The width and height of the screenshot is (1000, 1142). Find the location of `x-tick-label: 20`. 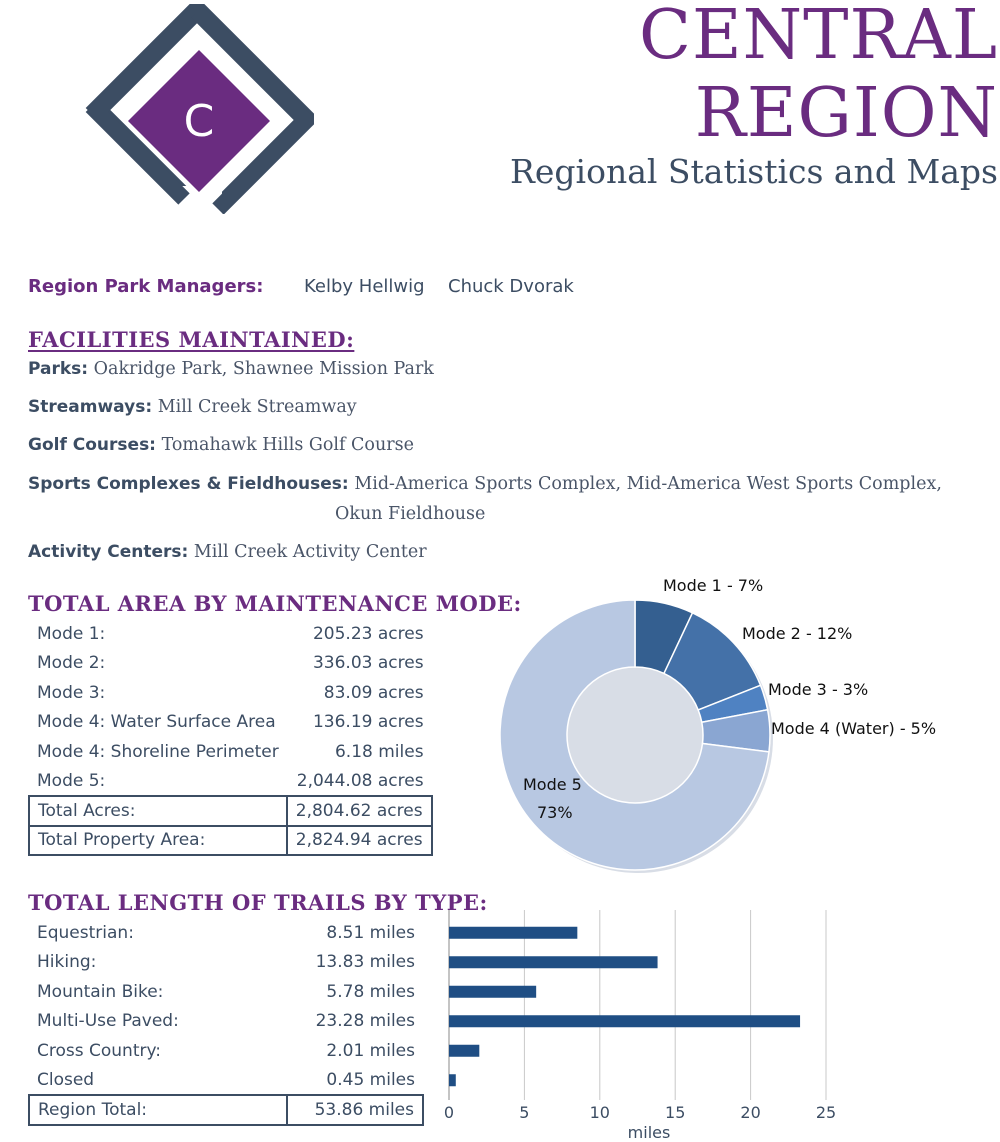

x-tick-label: 20 is located at coordinates (750, 1112).